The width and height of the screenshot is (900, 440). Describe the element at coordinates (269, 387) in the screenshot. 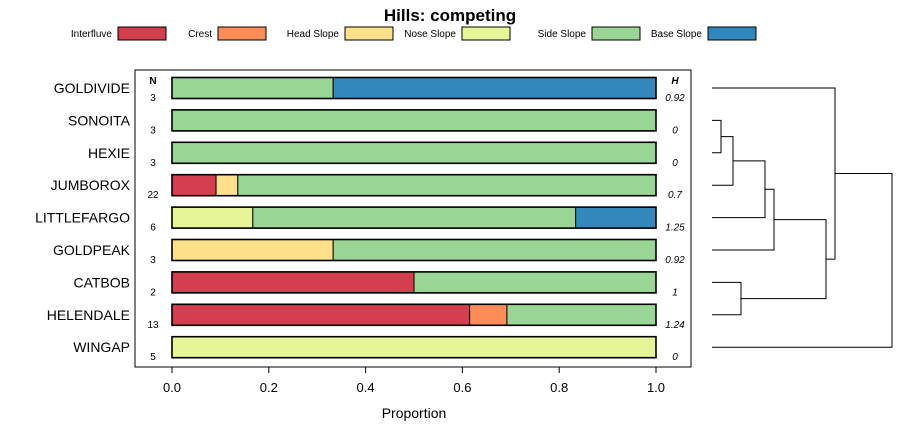

I see `x-tick-label: 0.2` at that location.